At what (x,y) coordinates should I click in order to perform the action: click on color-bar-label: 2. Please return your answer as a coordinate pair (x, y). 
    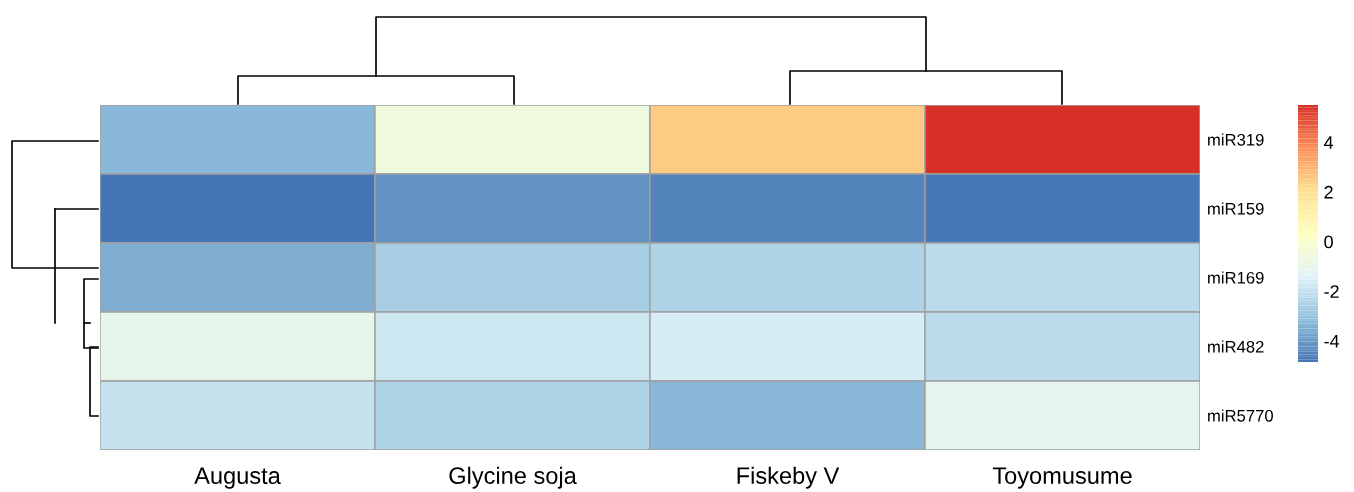
    Looking at the image, I should click on (1328, 192).